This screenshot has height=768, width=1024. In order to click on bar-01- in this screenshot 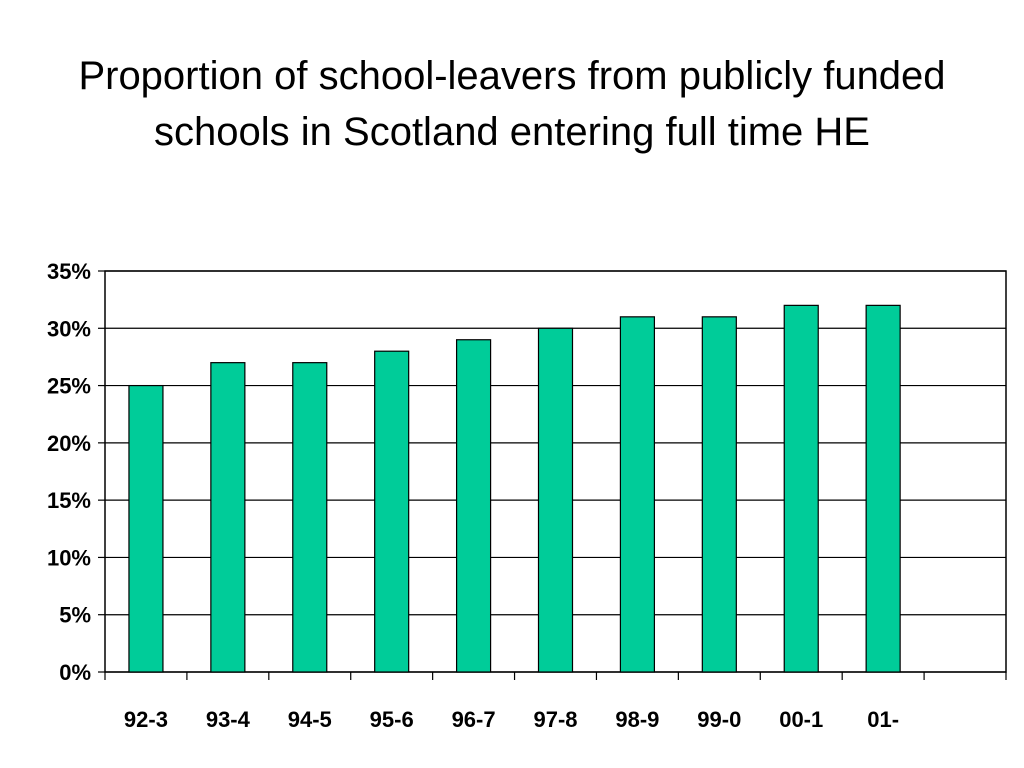, I will do `click(883, 488)`.